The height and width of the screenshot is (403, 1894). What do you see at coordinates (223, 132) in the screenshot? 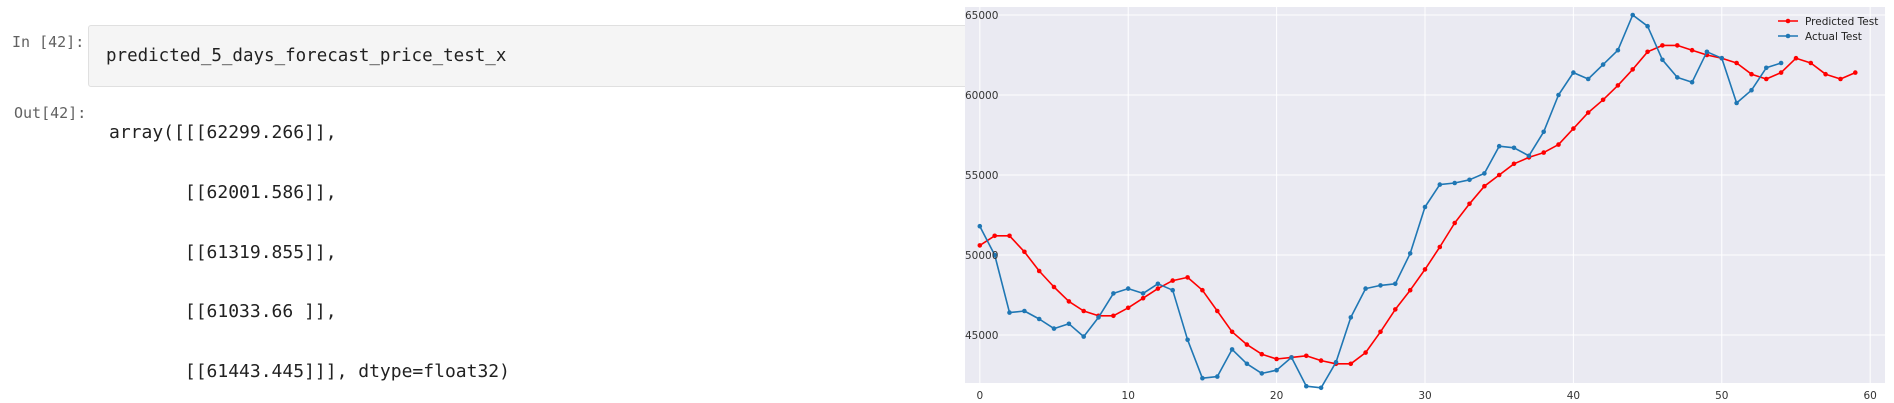
I see `output-line: array([[[62299.266]],` at bounding box center [223, 132].